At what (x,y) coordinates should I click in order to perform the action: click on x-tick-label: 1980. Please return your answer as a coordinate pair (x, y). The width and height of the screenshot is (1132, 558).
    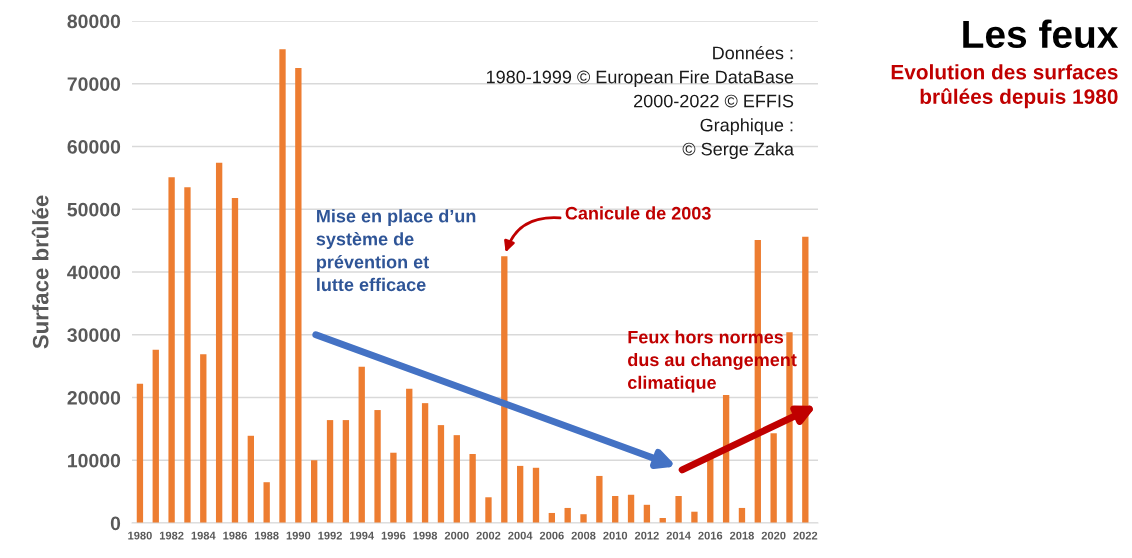
    Looking at the image, I should click on (140, 535).